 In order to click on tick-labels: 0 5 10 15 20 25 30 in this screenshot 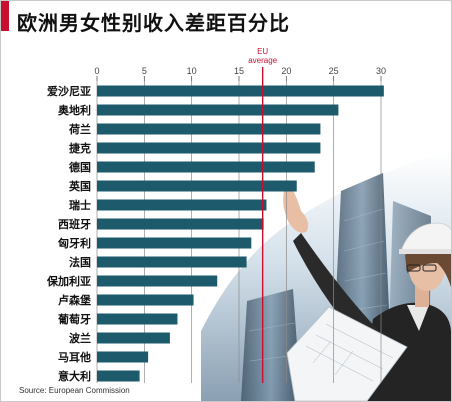, I will do `click(240, 73)`.